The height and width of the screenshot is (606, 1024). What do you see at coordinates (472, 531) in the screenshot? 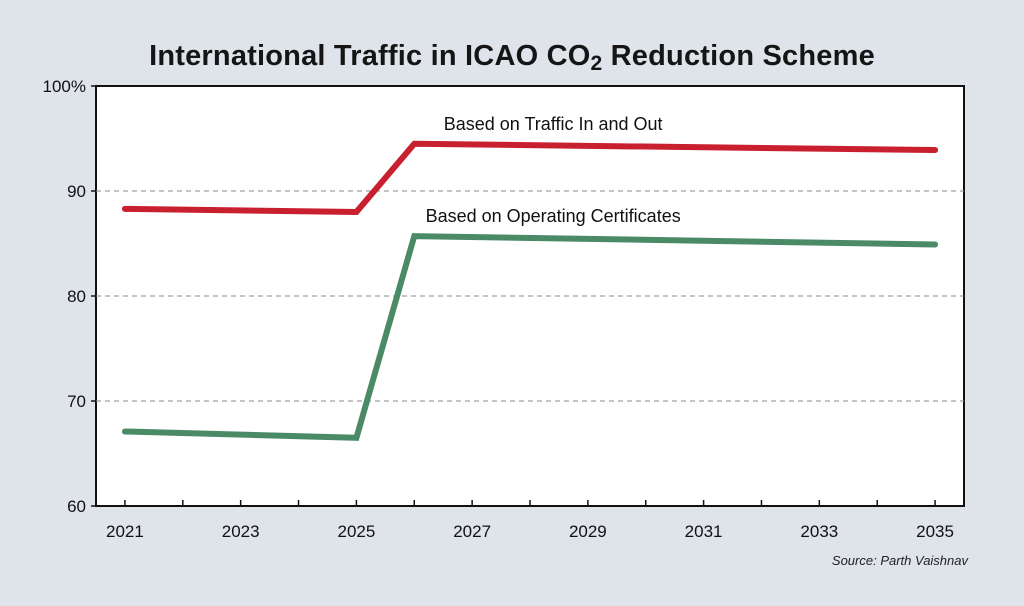
I see `x-tick-label-2027: 2027` at bounding box center [472, 531].